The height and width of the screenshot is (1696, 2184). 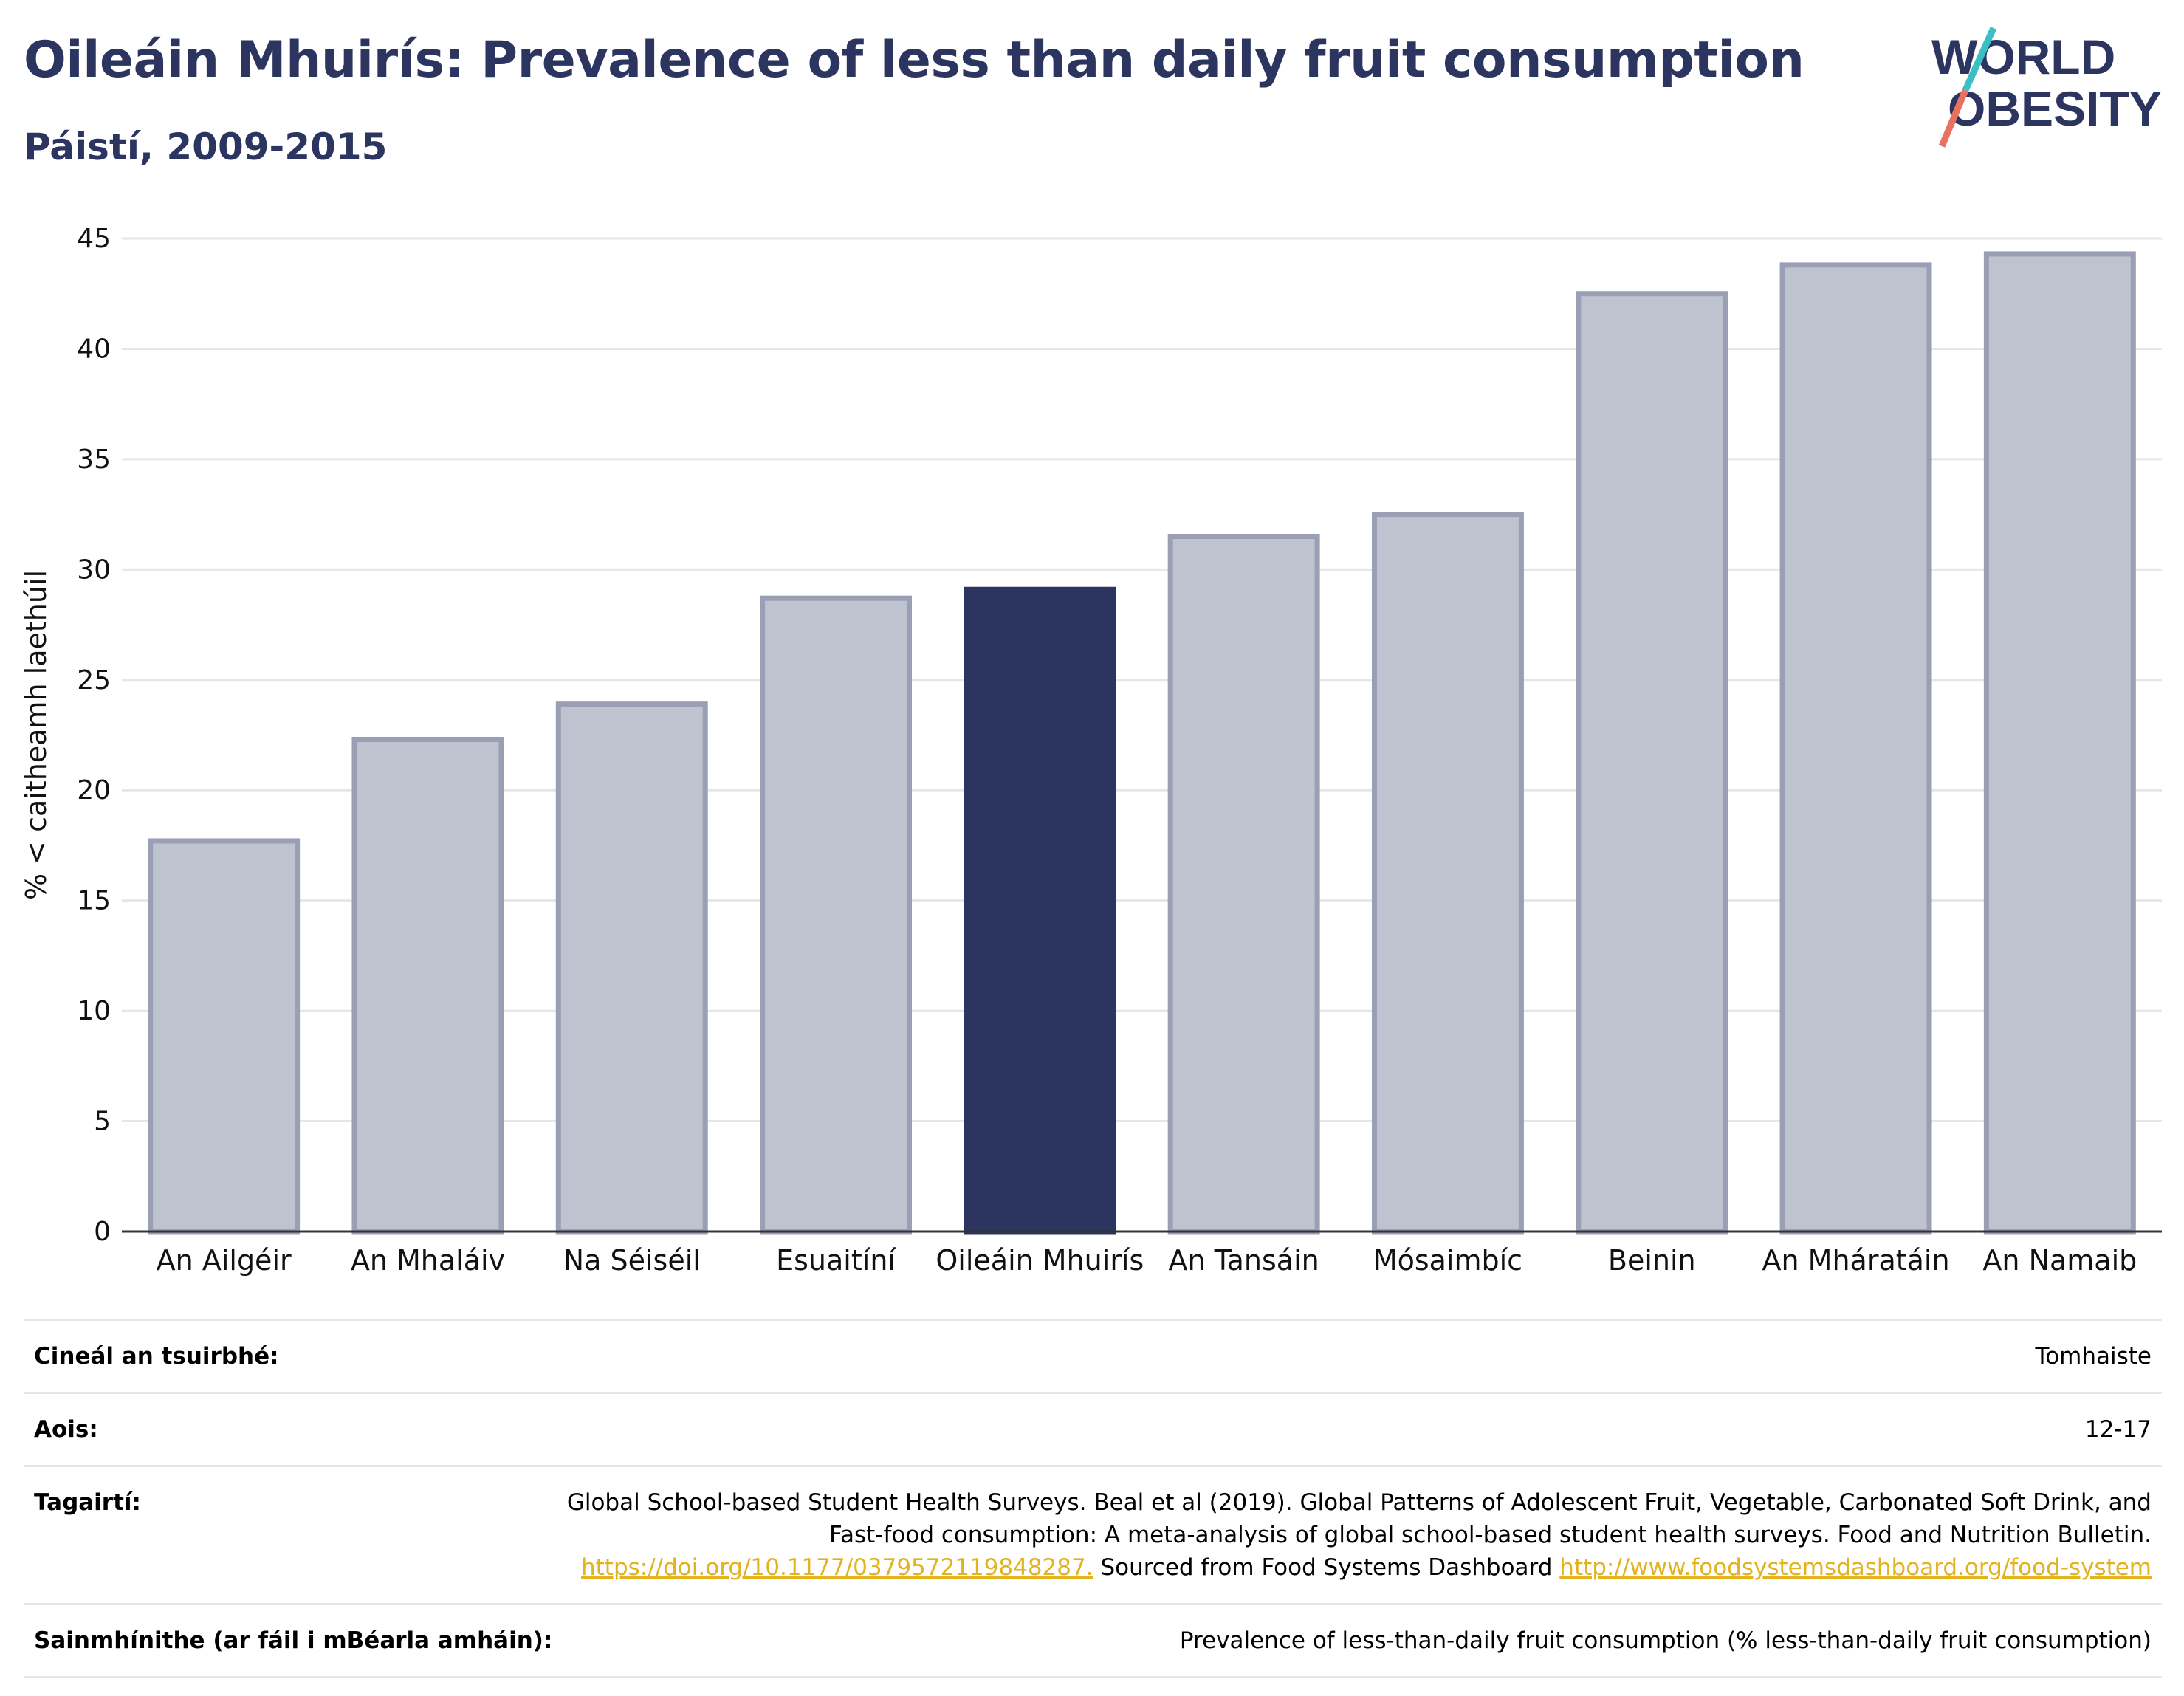 I want to click on y-tick-label: 45, so click(x=94, y=239).